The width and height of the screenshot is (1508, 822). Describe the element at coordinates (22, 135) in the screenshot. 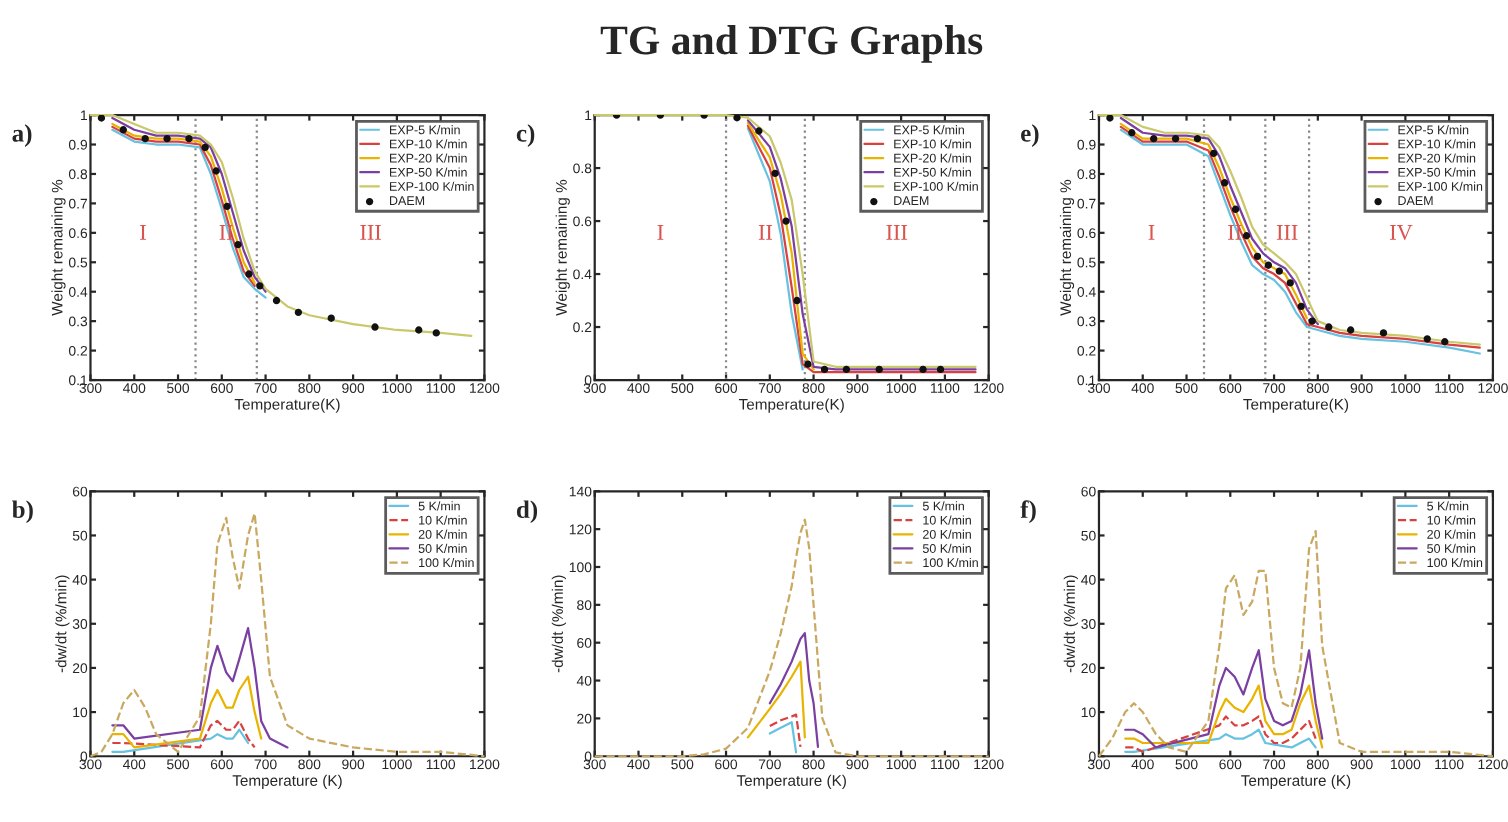

I see `text: a)` at that location.